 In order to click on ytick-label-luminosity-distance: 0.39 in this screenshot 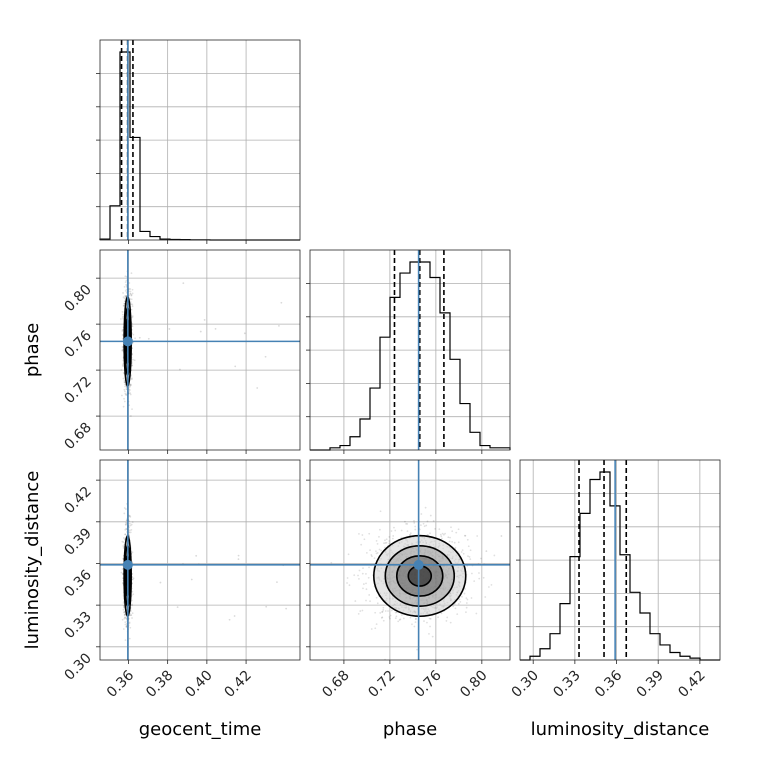, I will do `click(77, 541)`.